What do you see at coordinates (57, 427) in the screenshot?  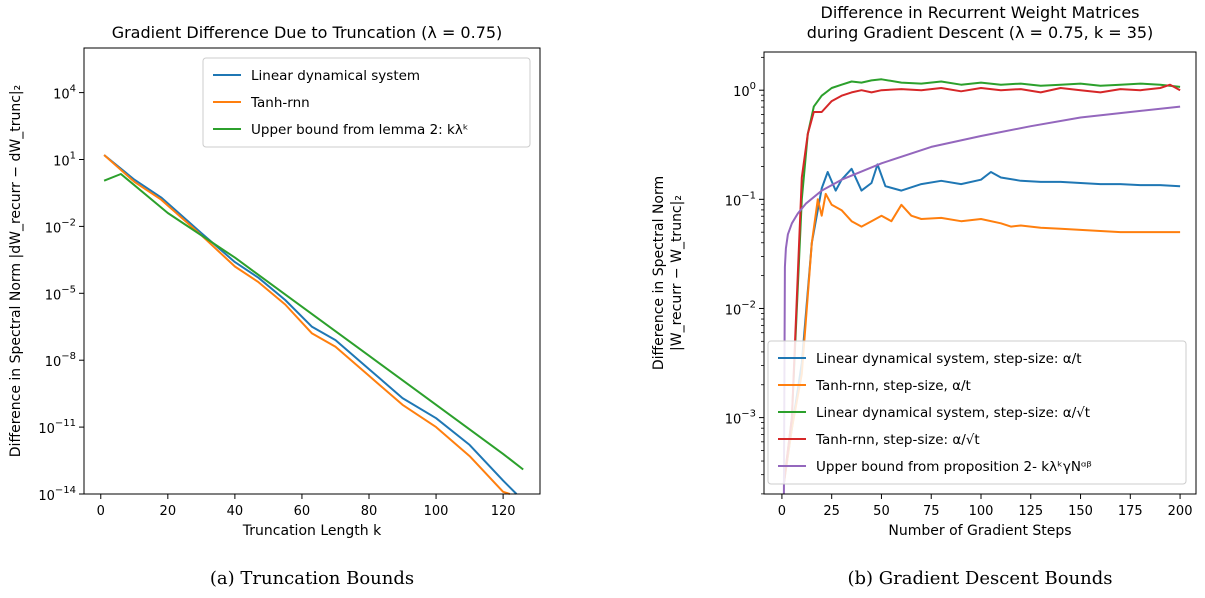 I see `y-tick-label: 10⁻¹¹` at bounding box center [57, 427].